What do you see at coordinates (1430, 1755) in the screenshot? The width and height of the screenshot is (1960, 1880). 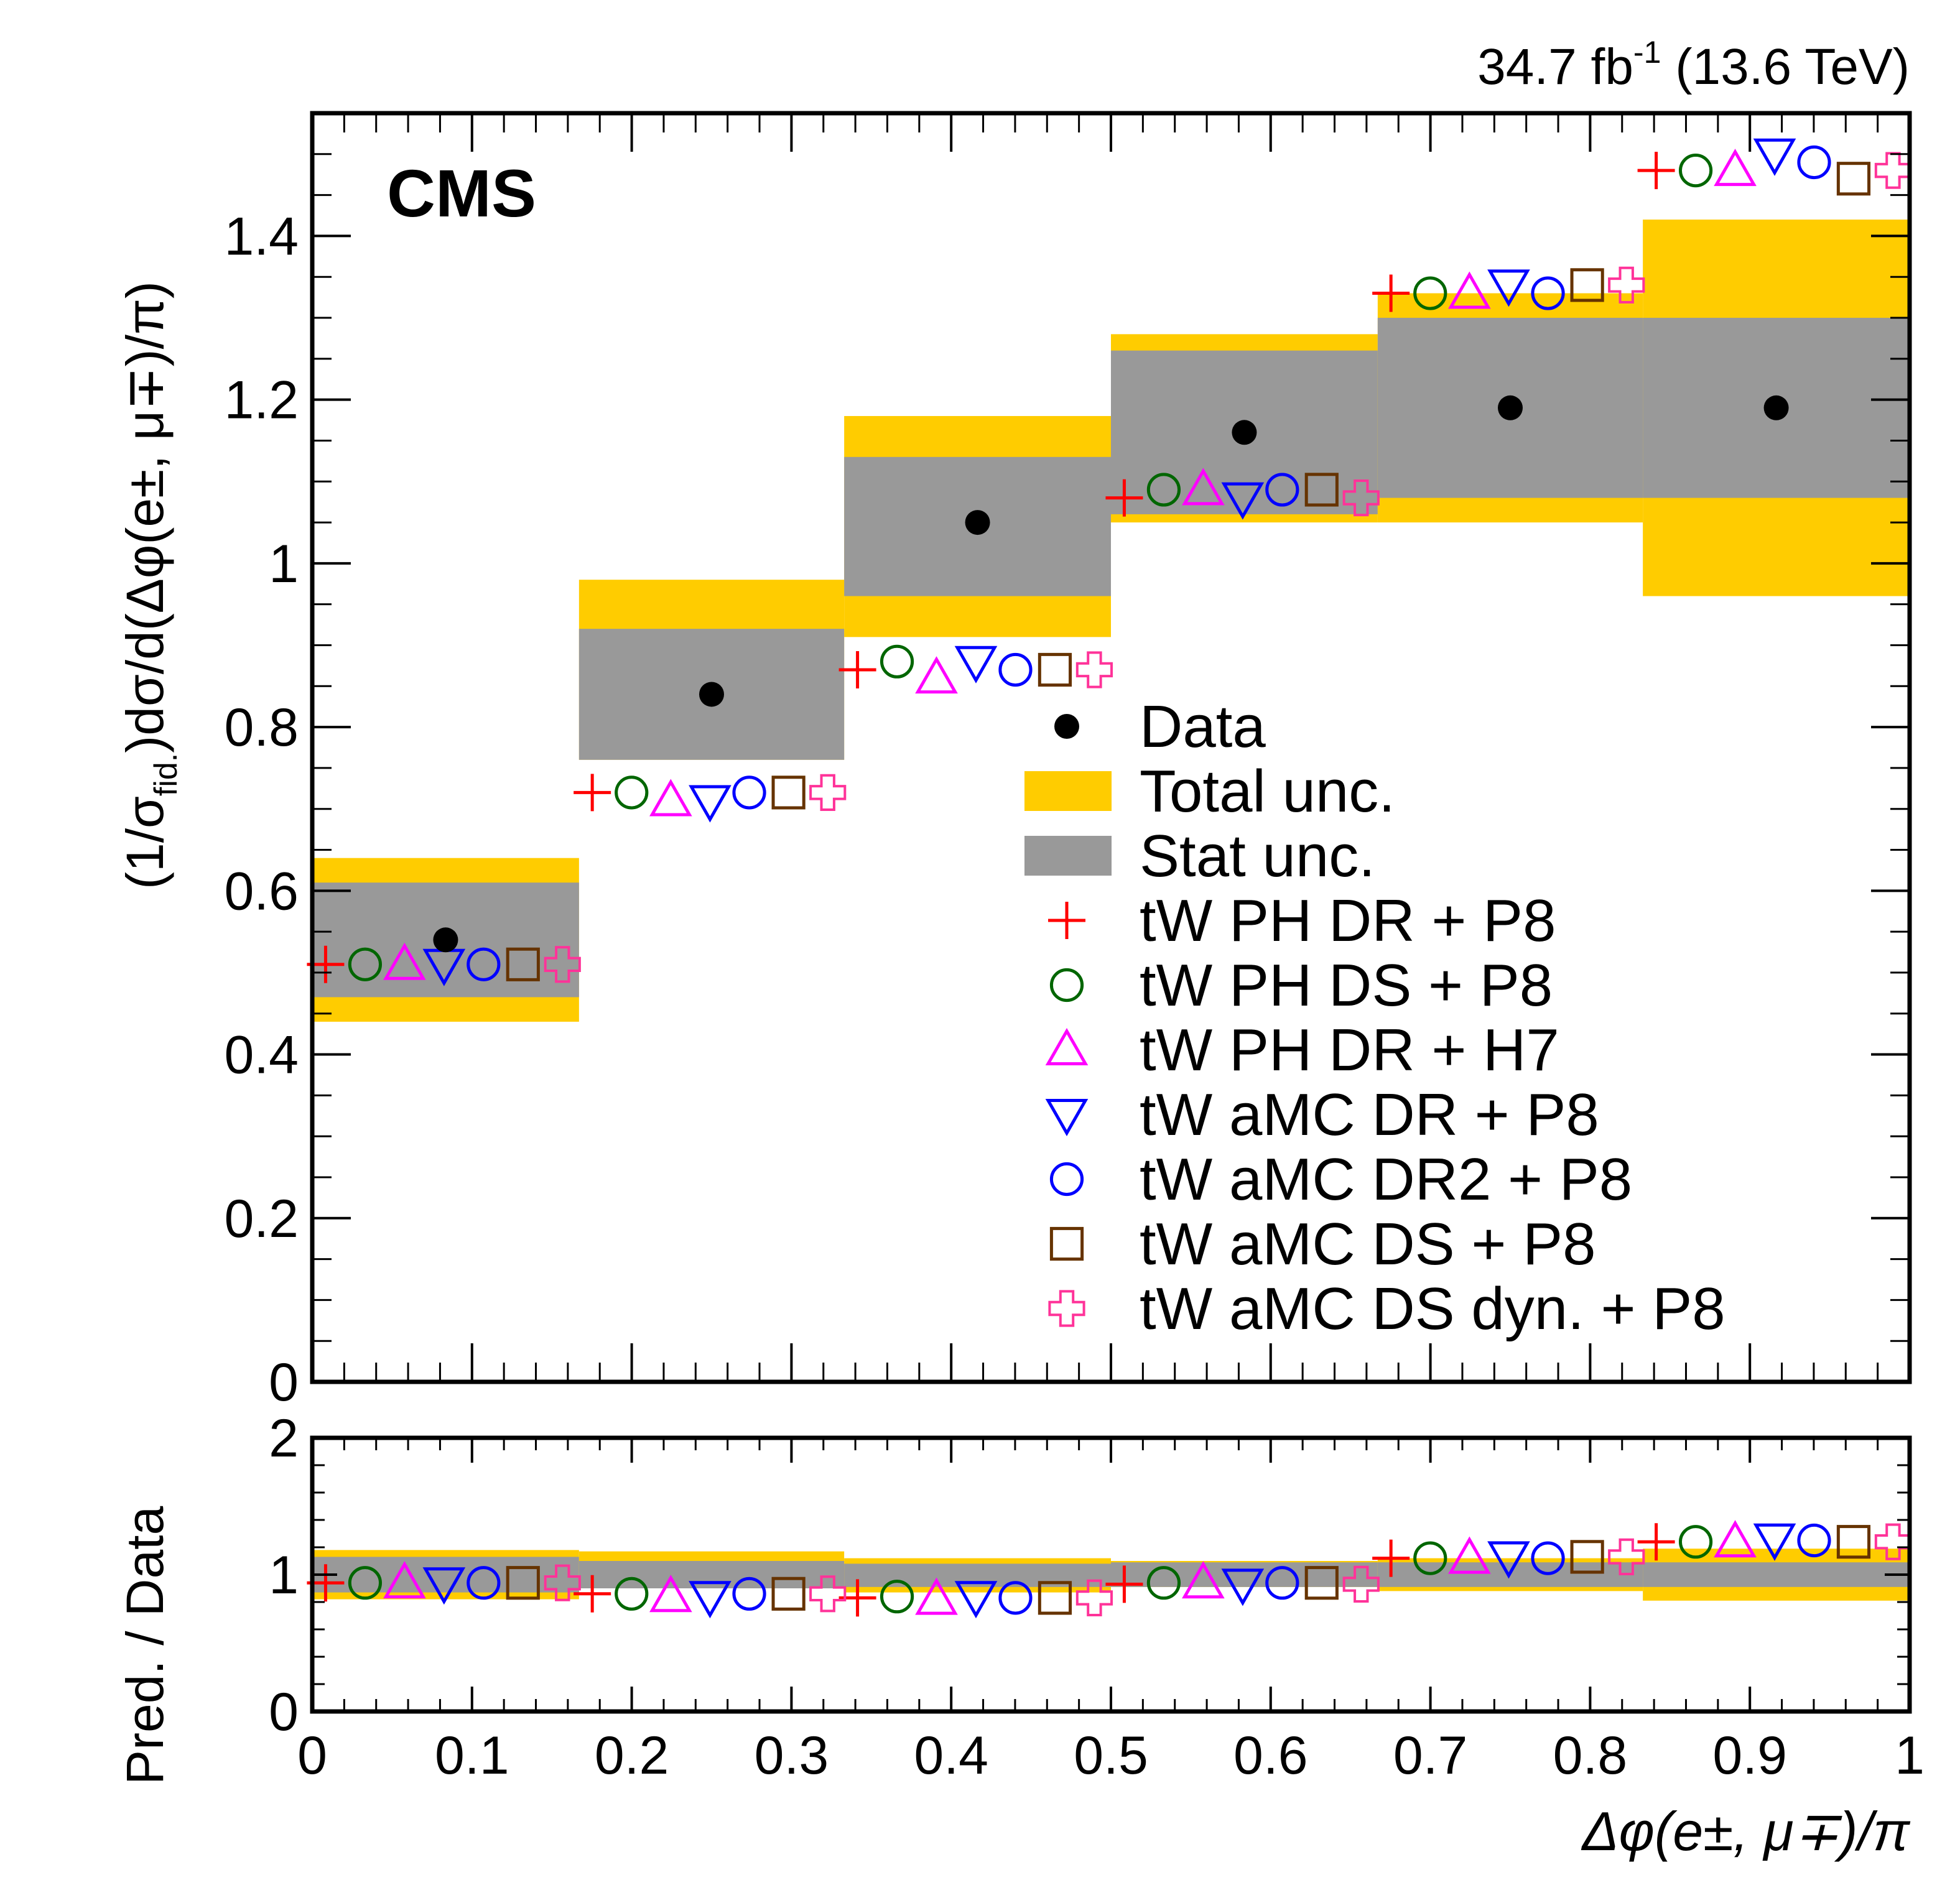 I see `x-tick-label: 0.7` at bounding box center [1430, 1755].